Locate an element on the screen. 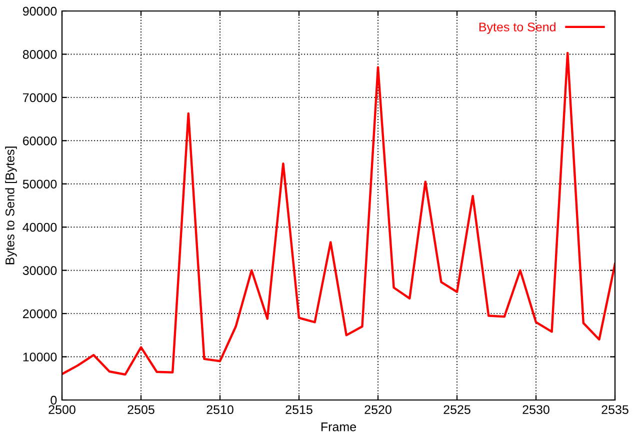 The width and height of the screenshot is (640, 441). y-axis-title: Bytes to Send [Bytes] is located at coordinates (11, 205).